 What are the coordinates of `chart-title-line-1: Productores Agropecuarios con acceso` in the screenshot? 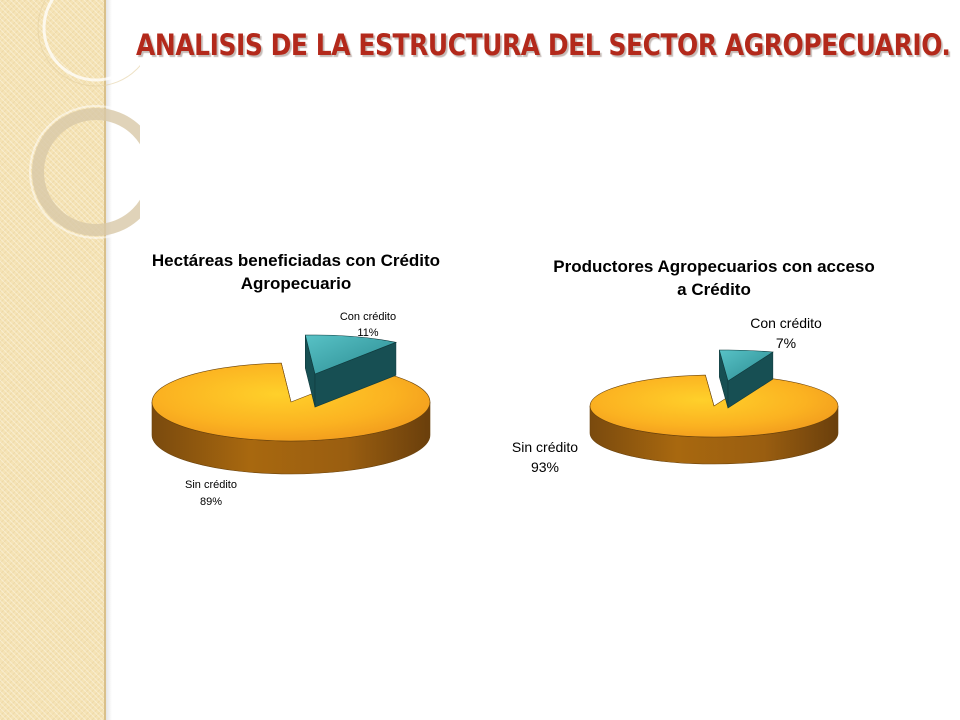 It's located at (714, 266).